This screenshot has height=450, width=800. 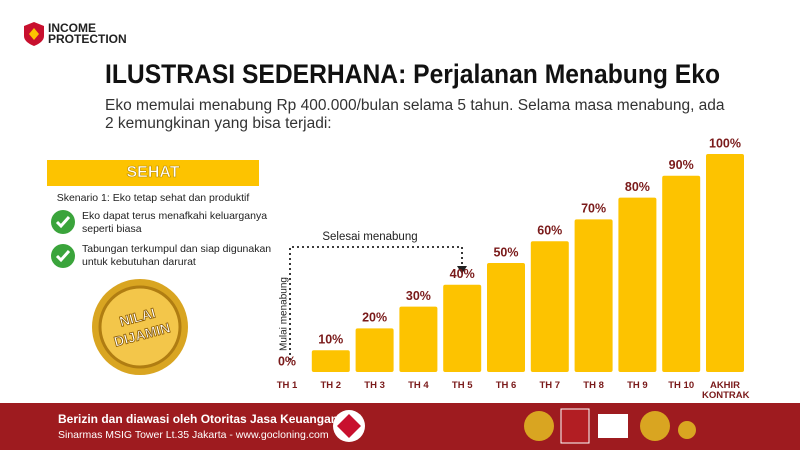 I want to click on badge-inner, so click(x=140, y=327).